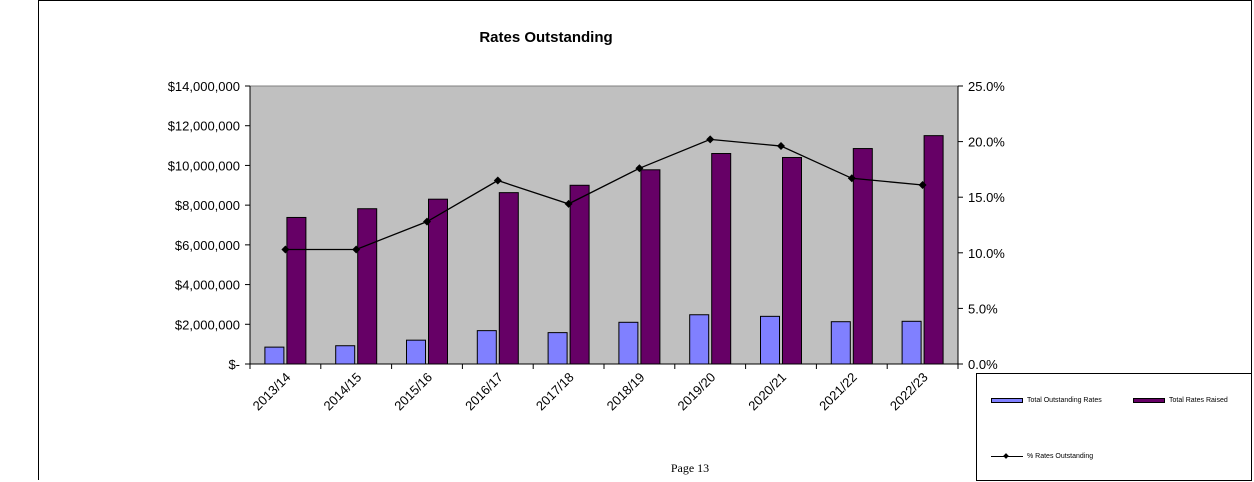 This screenshot has width=1254, height=482. What do you see at coordinates (272, 392) in the screenshot?
I see `x-tick-label: 2013/14` at bounding box center [272, 392].